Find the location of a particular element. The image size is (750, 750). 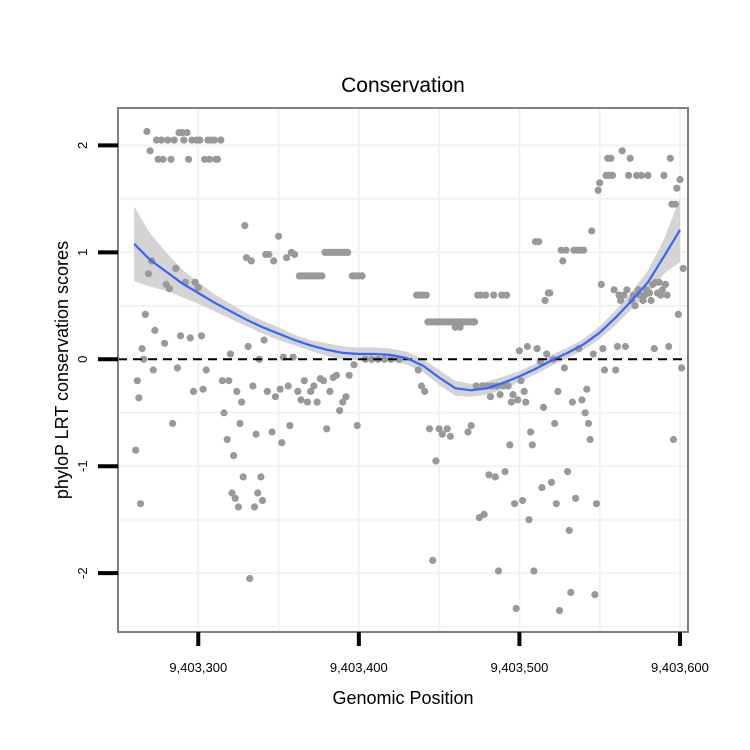

x-tick-label: 9,403,500 is located at coordinates (519, 667).